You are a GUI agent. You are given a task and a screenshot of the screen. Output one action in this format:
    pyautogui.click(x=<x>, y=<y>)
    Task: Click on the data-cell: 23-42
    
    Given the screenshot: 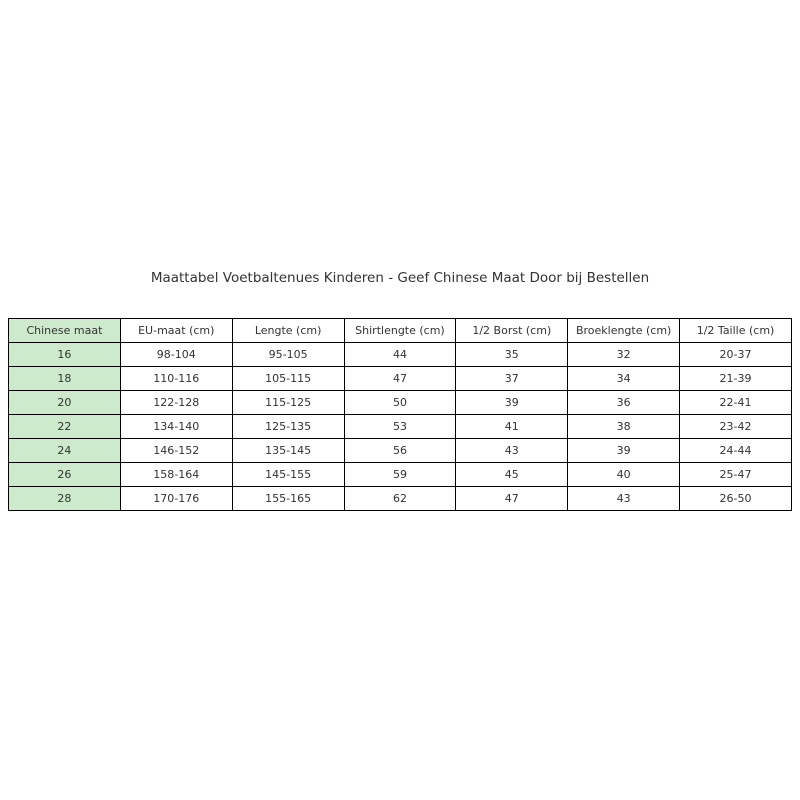 What is the action you would take?
    pyautogui.click(x=735, y=426)
    